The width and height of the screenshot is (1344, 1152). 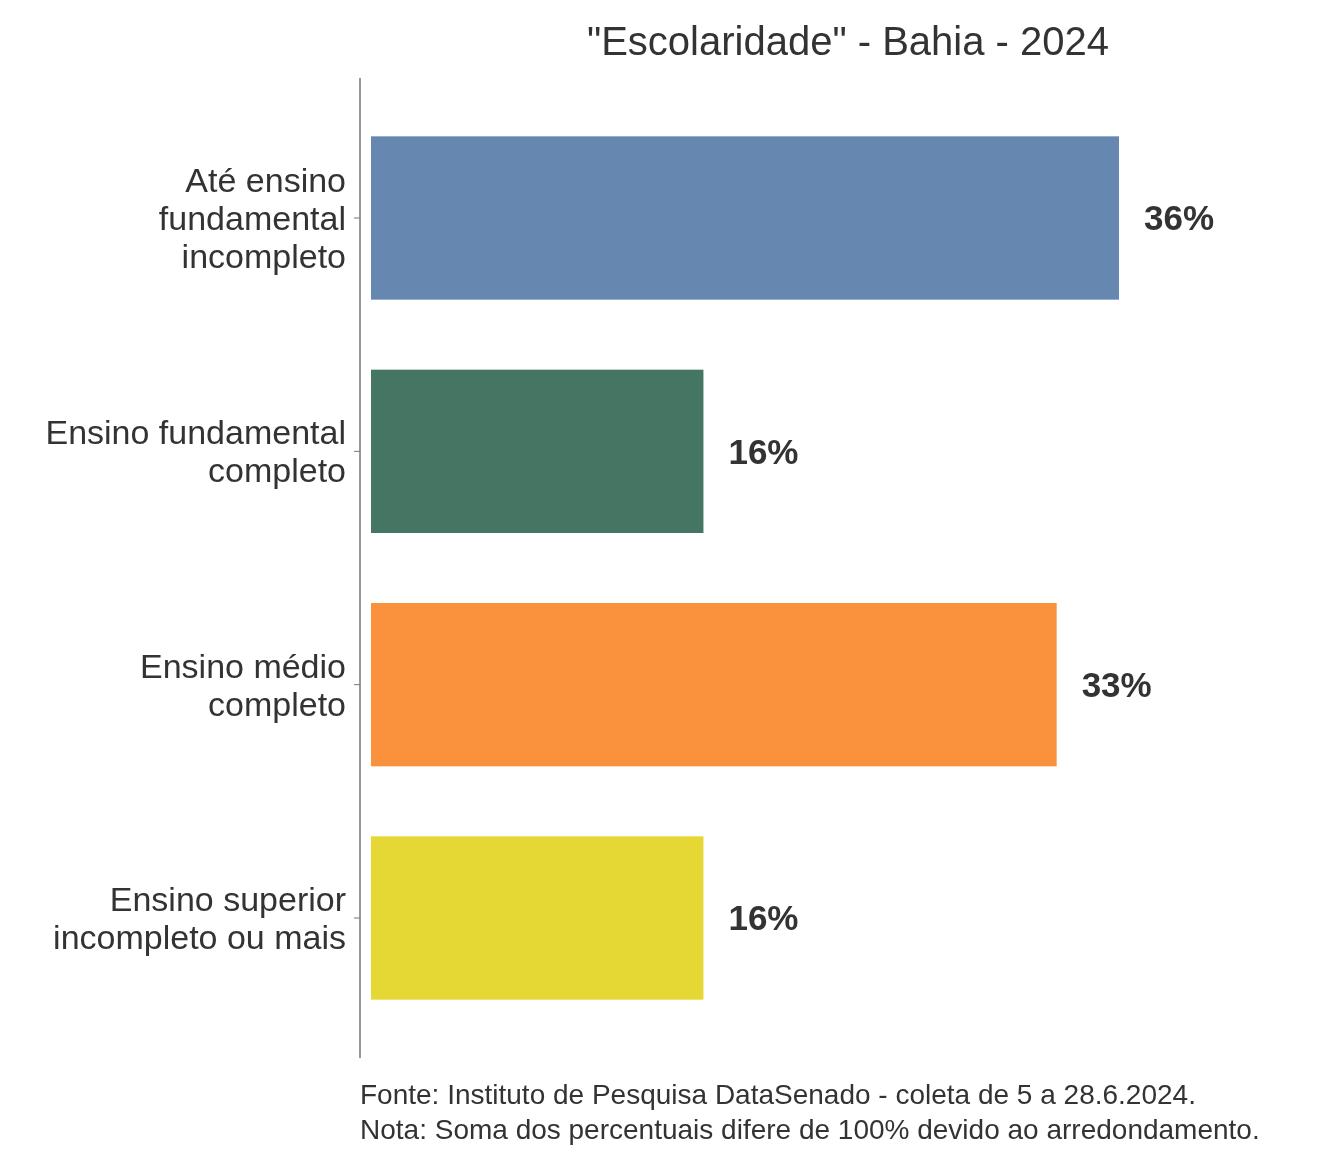 What do you see at coordinates (1179, 218) in the screenshot?
I see `data-label: 36%` at bounding box center [1179, 218].